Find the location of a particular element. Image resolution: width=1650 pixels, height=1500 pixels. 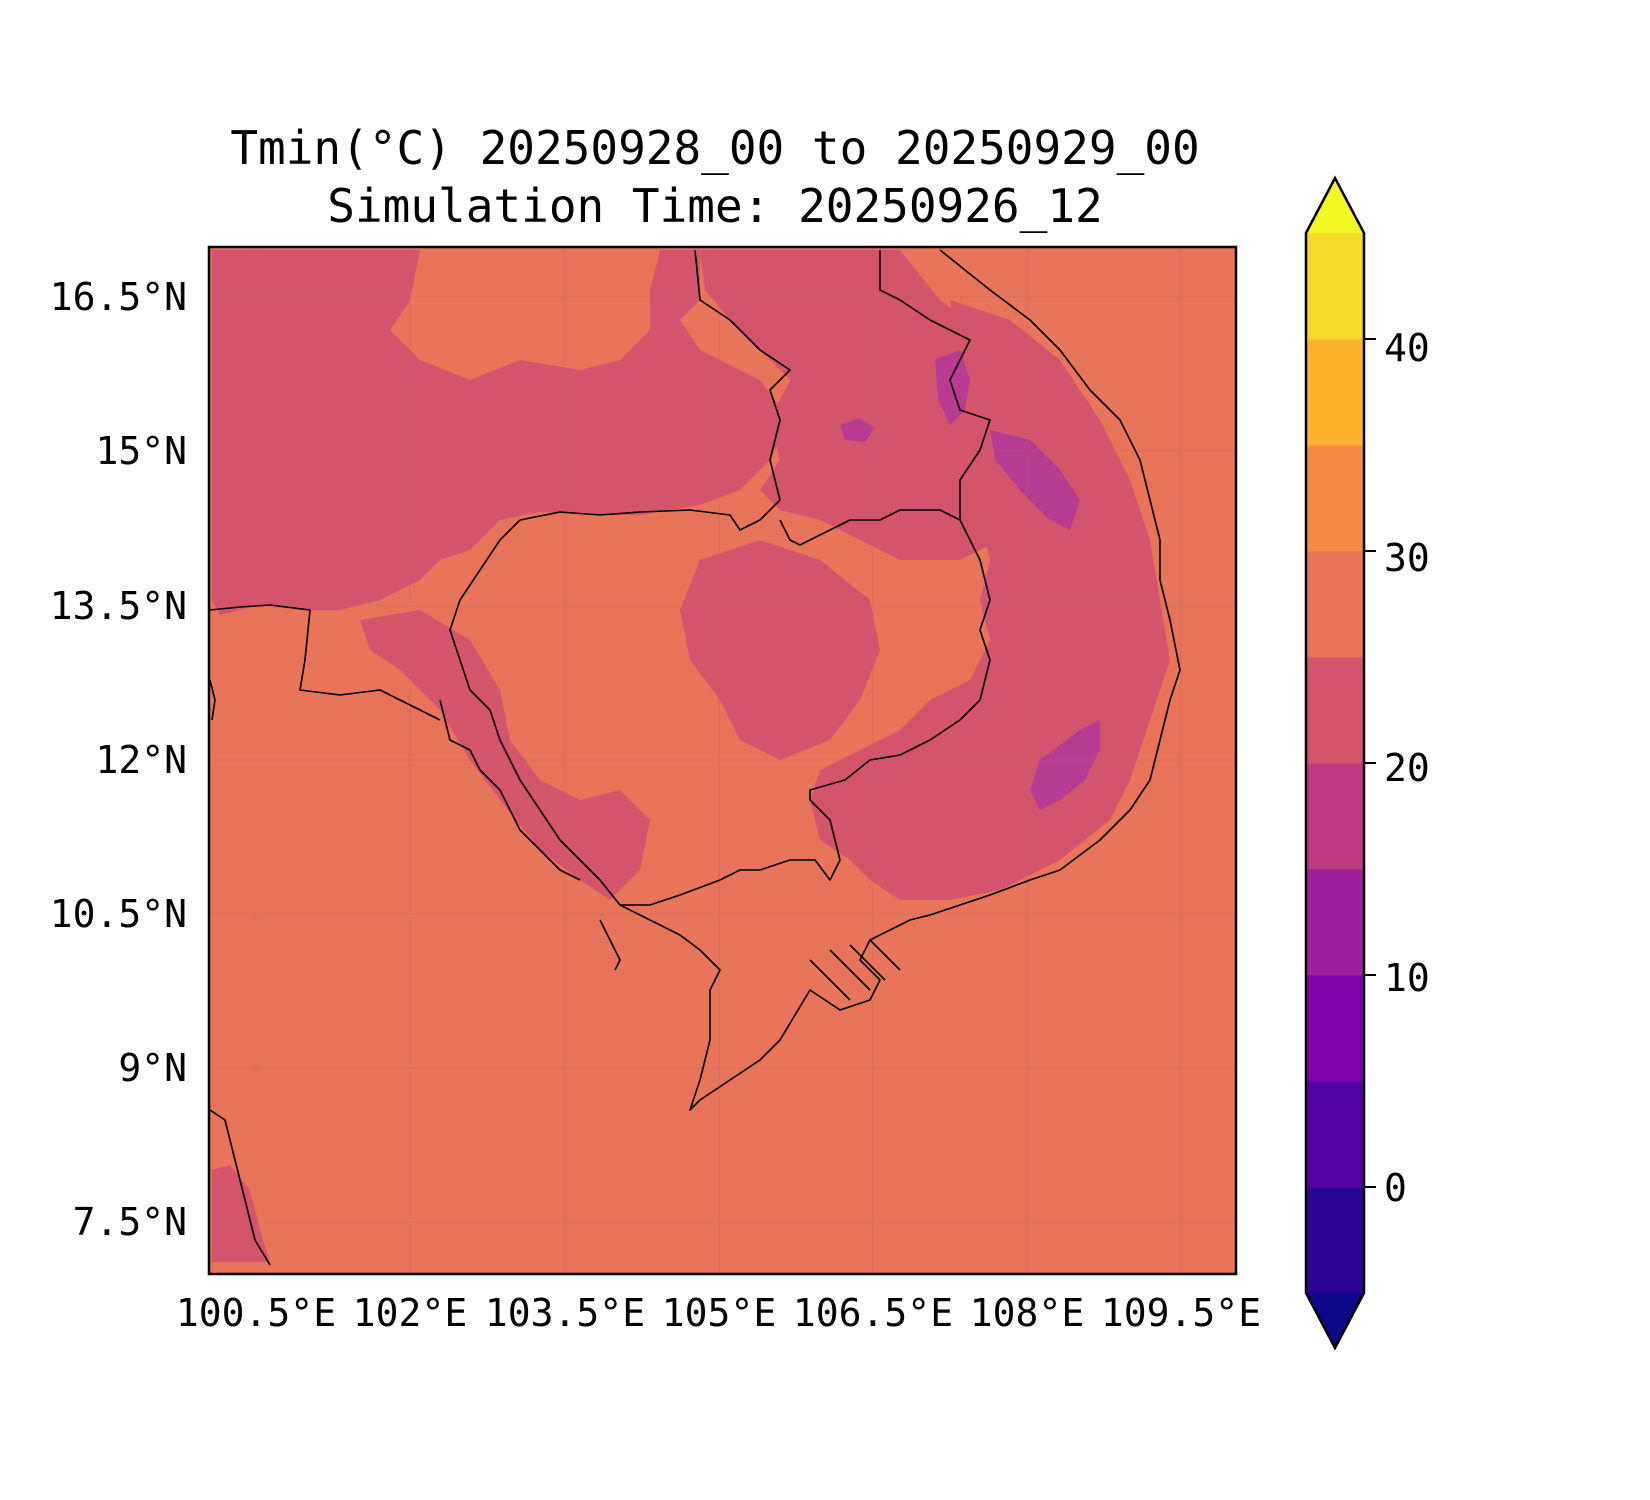

cool-patch-central-highlands is located at coordinates (1065, 765).